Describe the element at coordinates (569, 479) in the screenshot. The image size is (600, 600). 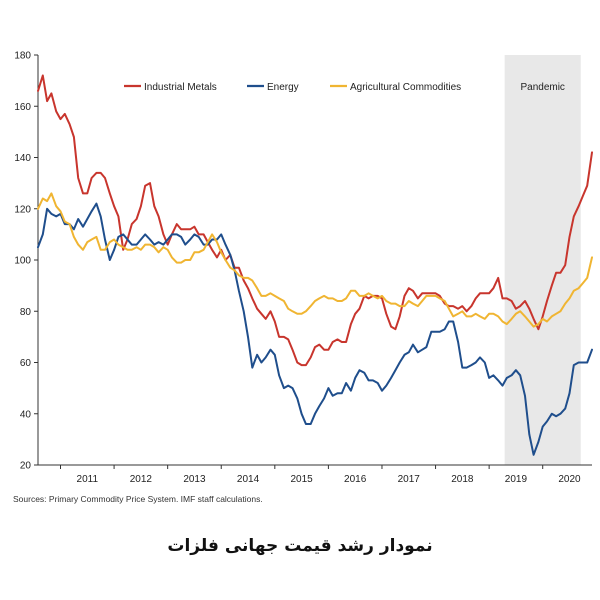
I see `x-tick-label: 2020` at that location.